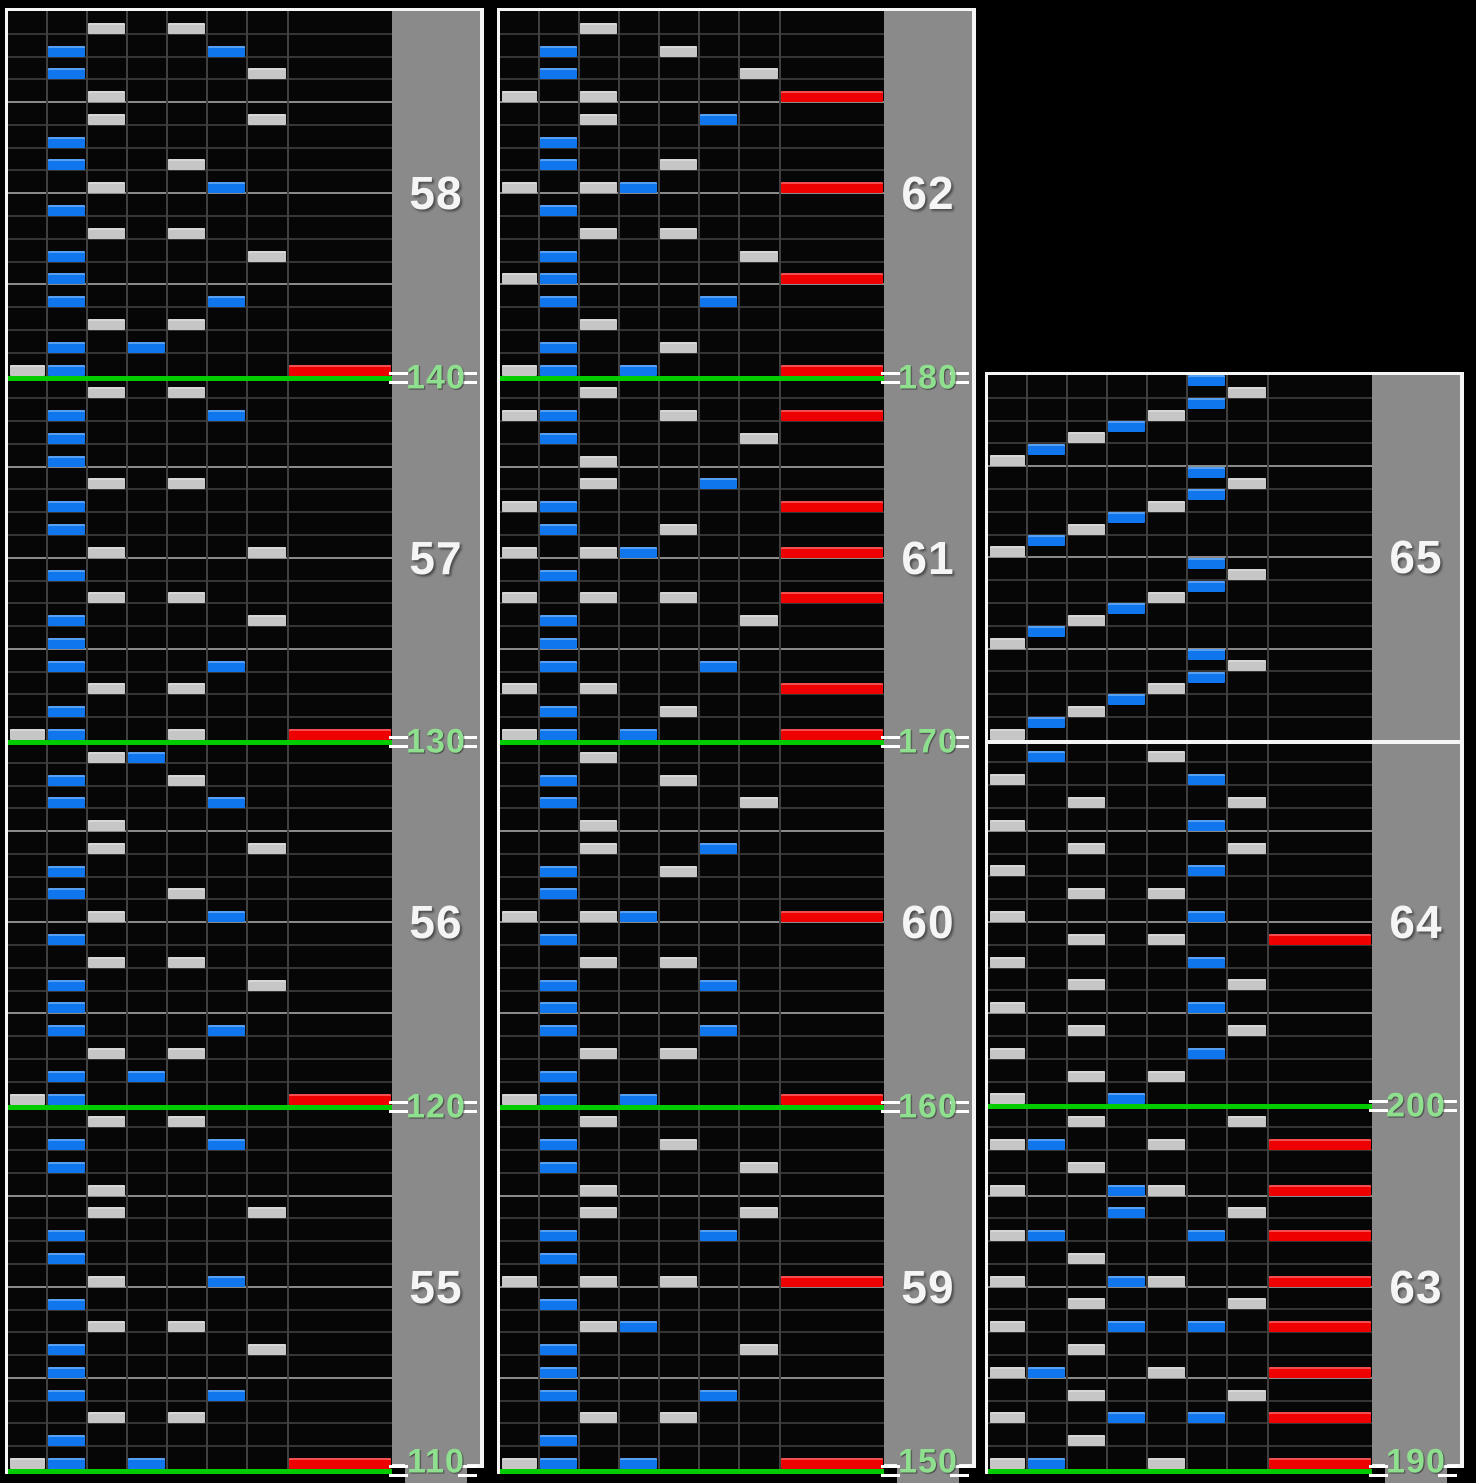  What do you see at coordinates (436, 1286) in the screenshot?
I see `measure-number: 55` at bounding box center [436, 1286].